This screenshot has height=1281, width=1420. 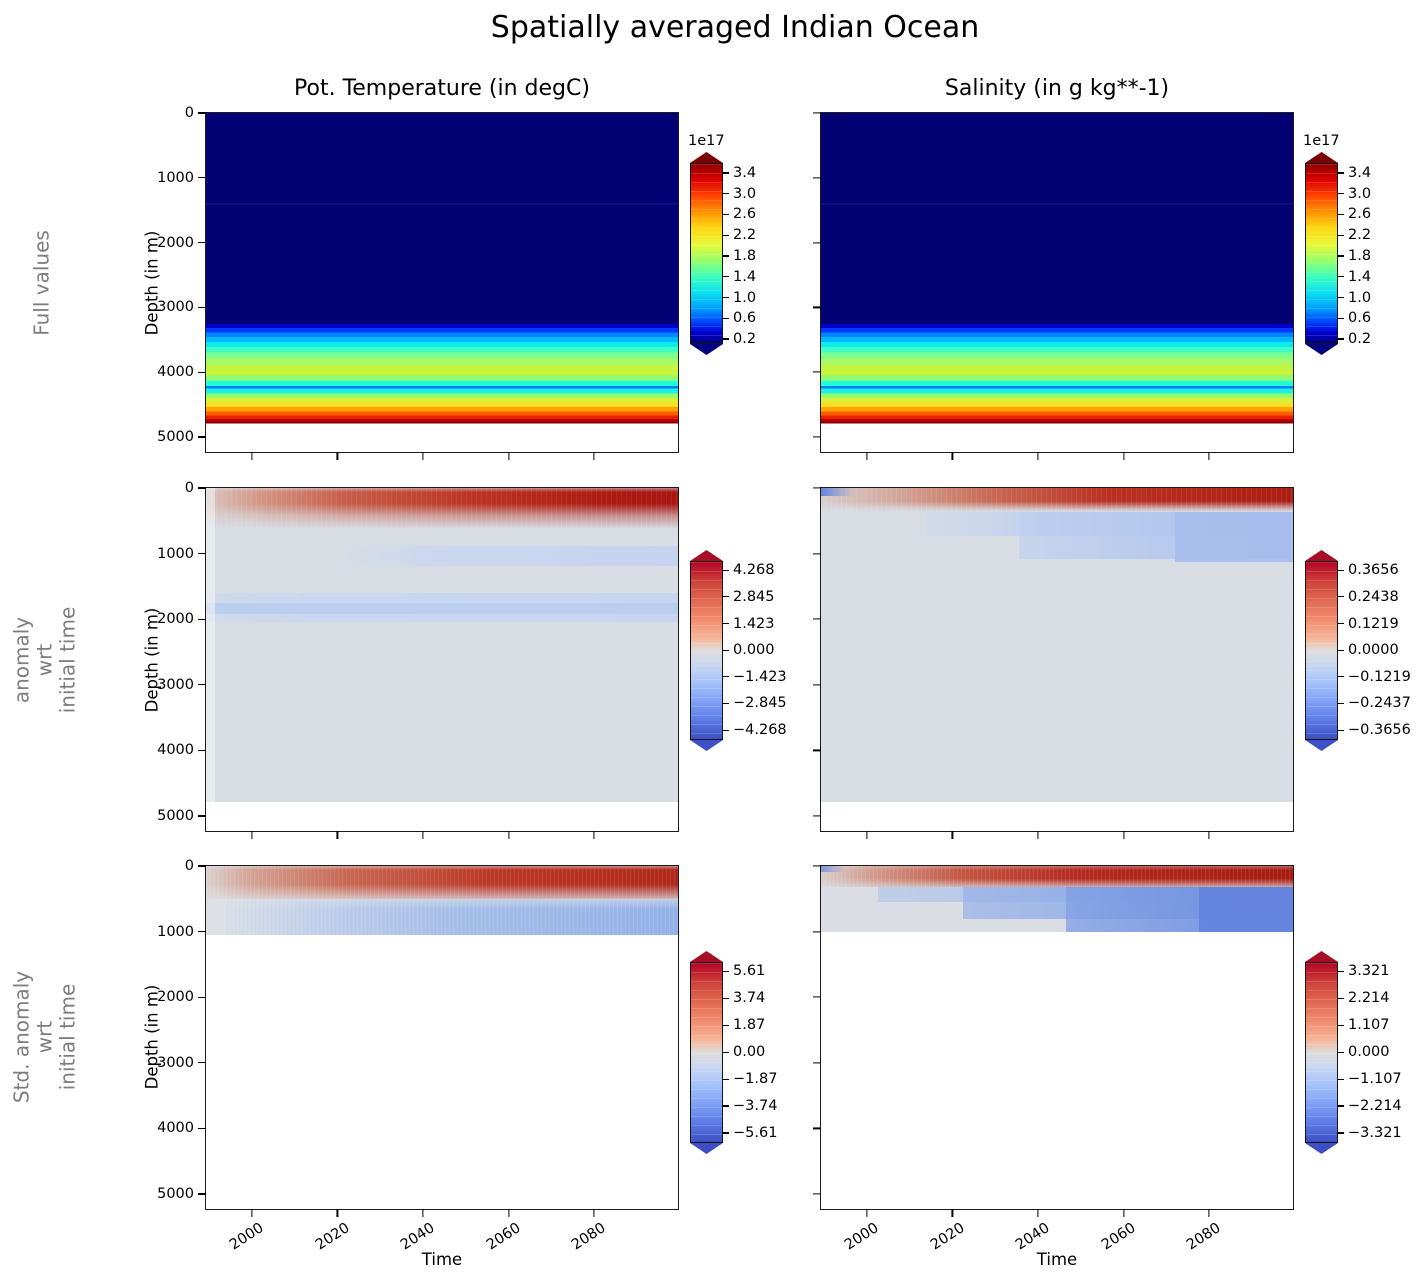 What do you see at coordinates (1369, 1106) in the screenshot?
I see `colorbar-tick: −2.214` at bounding box center [1369, 1106].